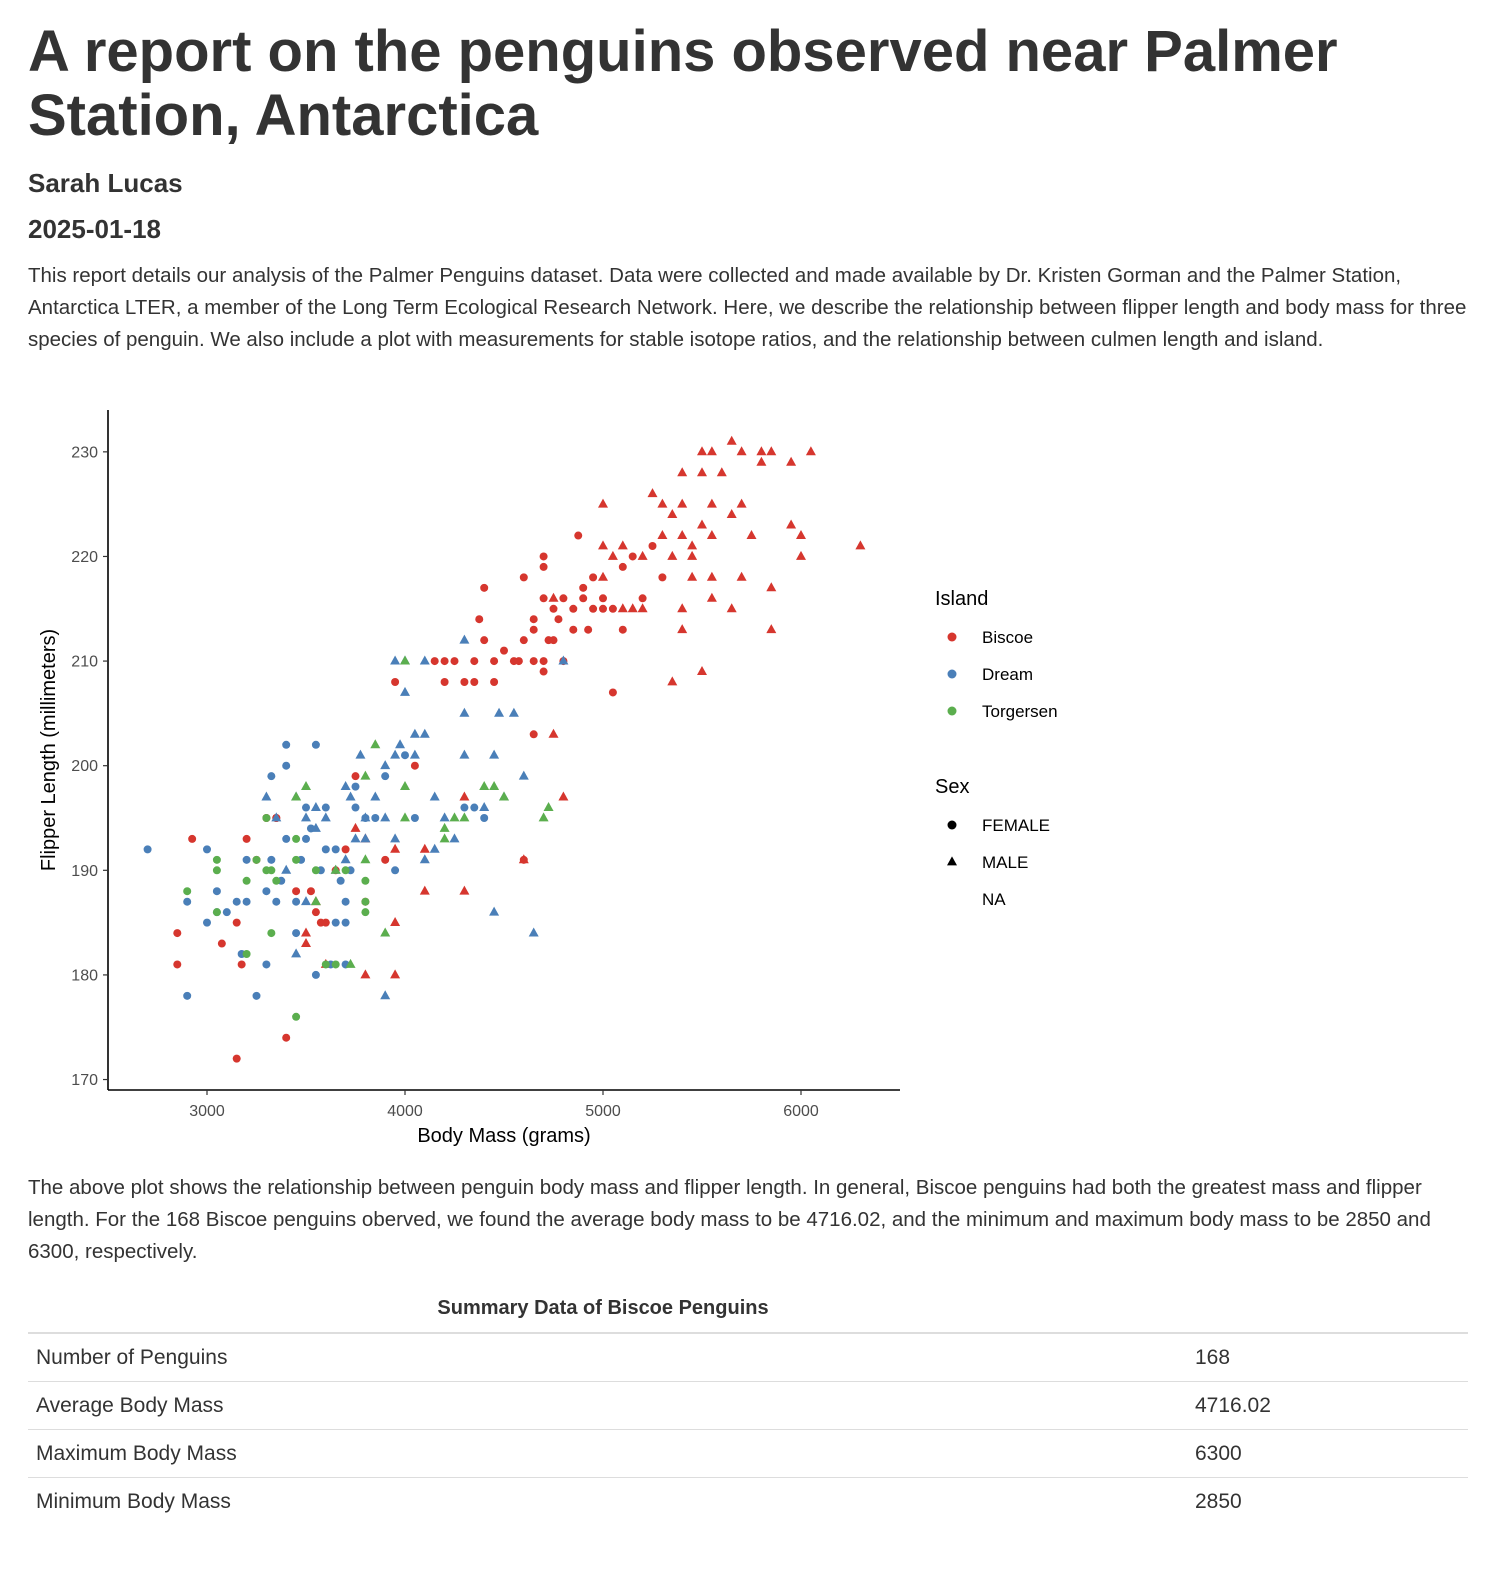 The width and height of the screenshot is (1512, 1586). I want to click on table-row: Average Body Mass 4716.02, so click(748, 1405).